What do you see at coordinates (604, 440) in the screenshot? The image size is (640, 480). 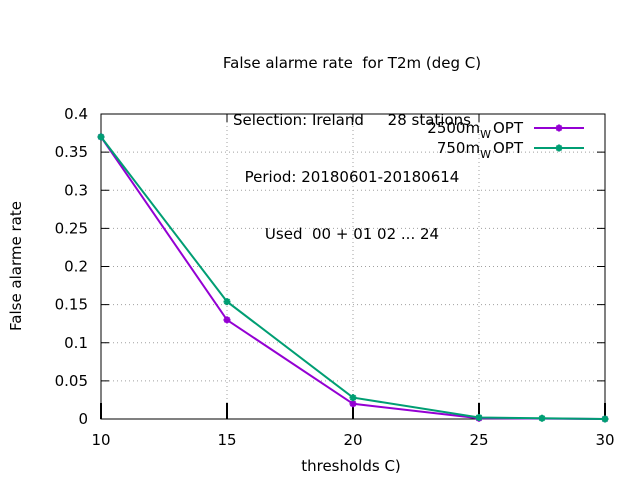 I see `x-tick-label: 30` at bounding box center [604, 440].